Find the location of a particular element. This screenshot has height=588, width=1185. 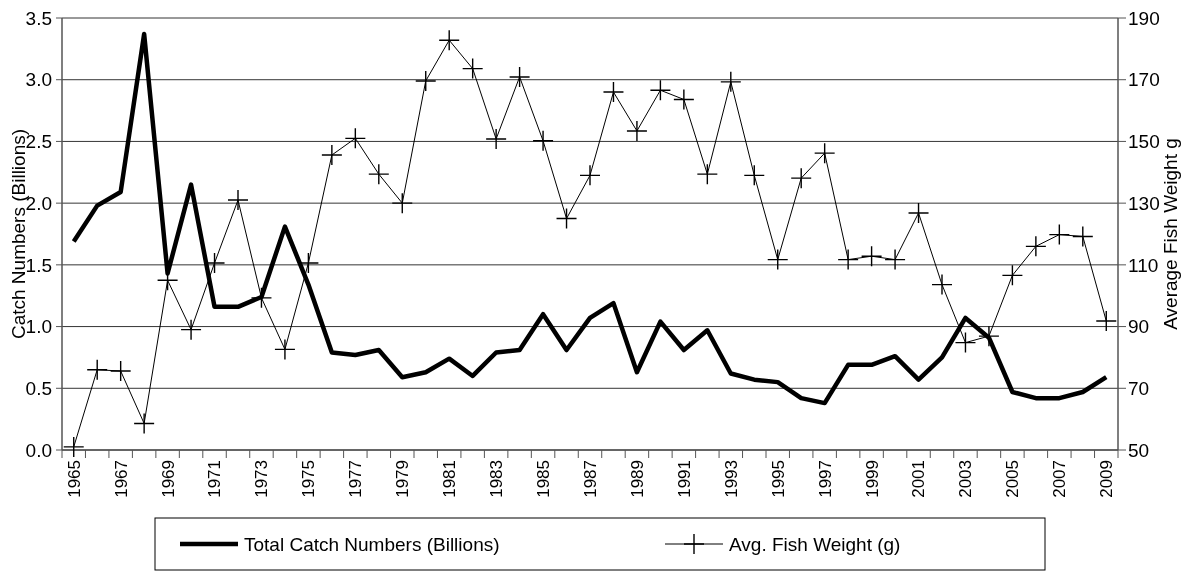

x-tick-label: 1975 is located at coordinates (309, 479).